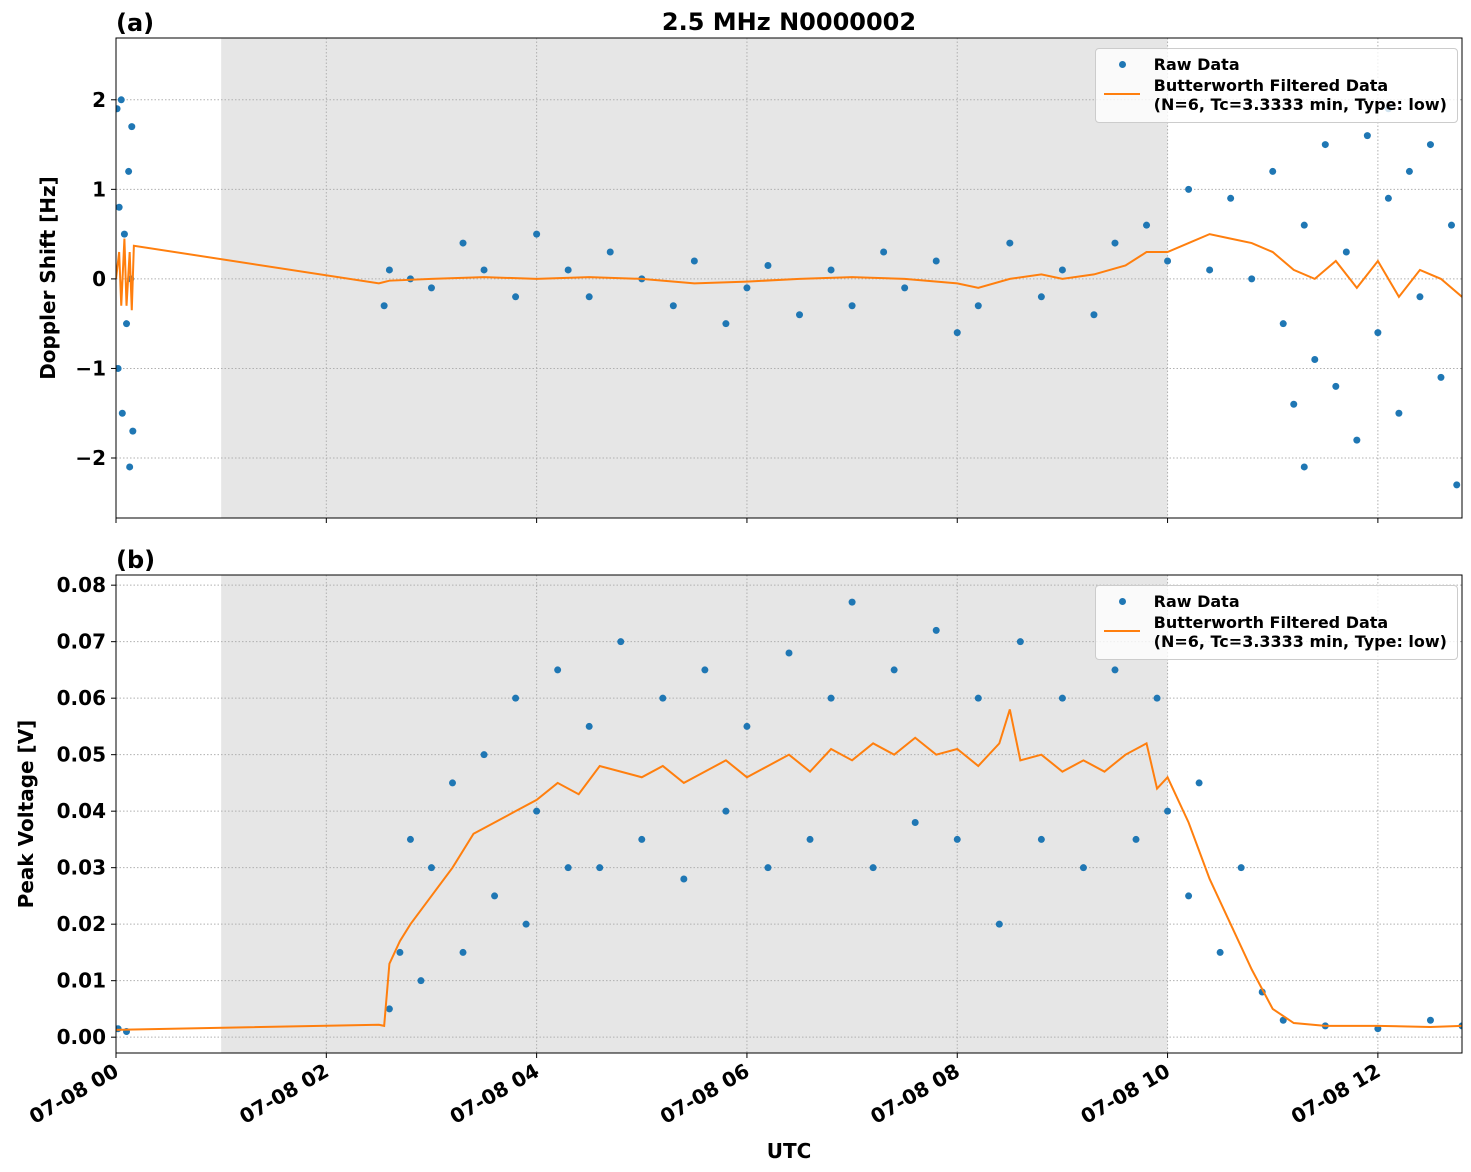  What do you see at coordinates (1121, 631) in the screenshot?
I see `legend-line` at bounding box center [1121, 631].